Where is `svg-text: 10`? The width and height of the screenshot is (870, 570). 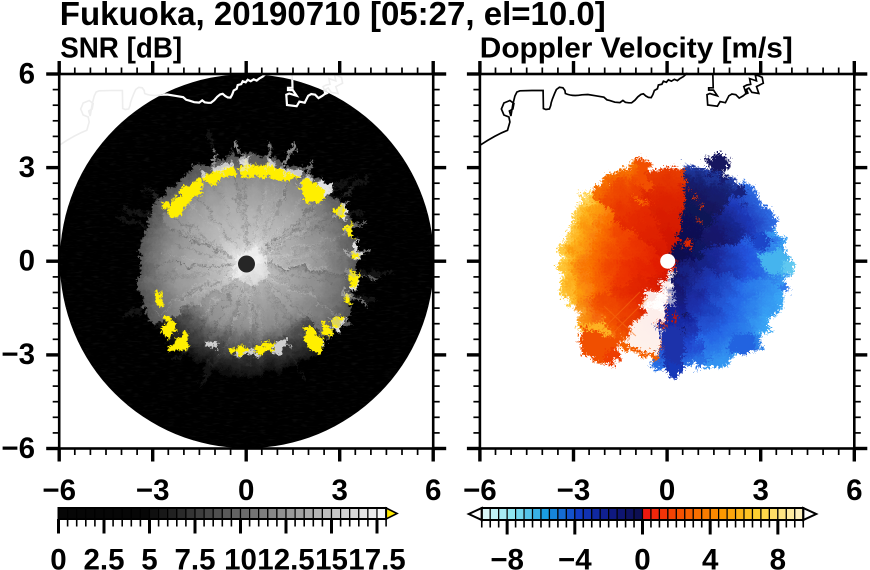
svg-text: 10 is located at coordinates (240, 557).